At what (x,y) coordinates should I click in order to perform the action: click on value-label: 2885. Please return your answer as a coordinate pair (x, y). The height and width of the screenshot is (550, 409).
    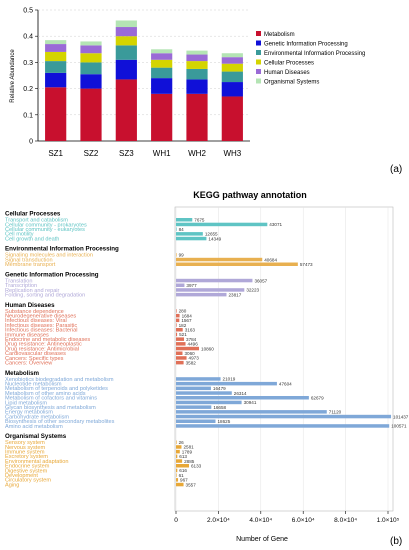
    Looking at the image, I should click on (189, 461).